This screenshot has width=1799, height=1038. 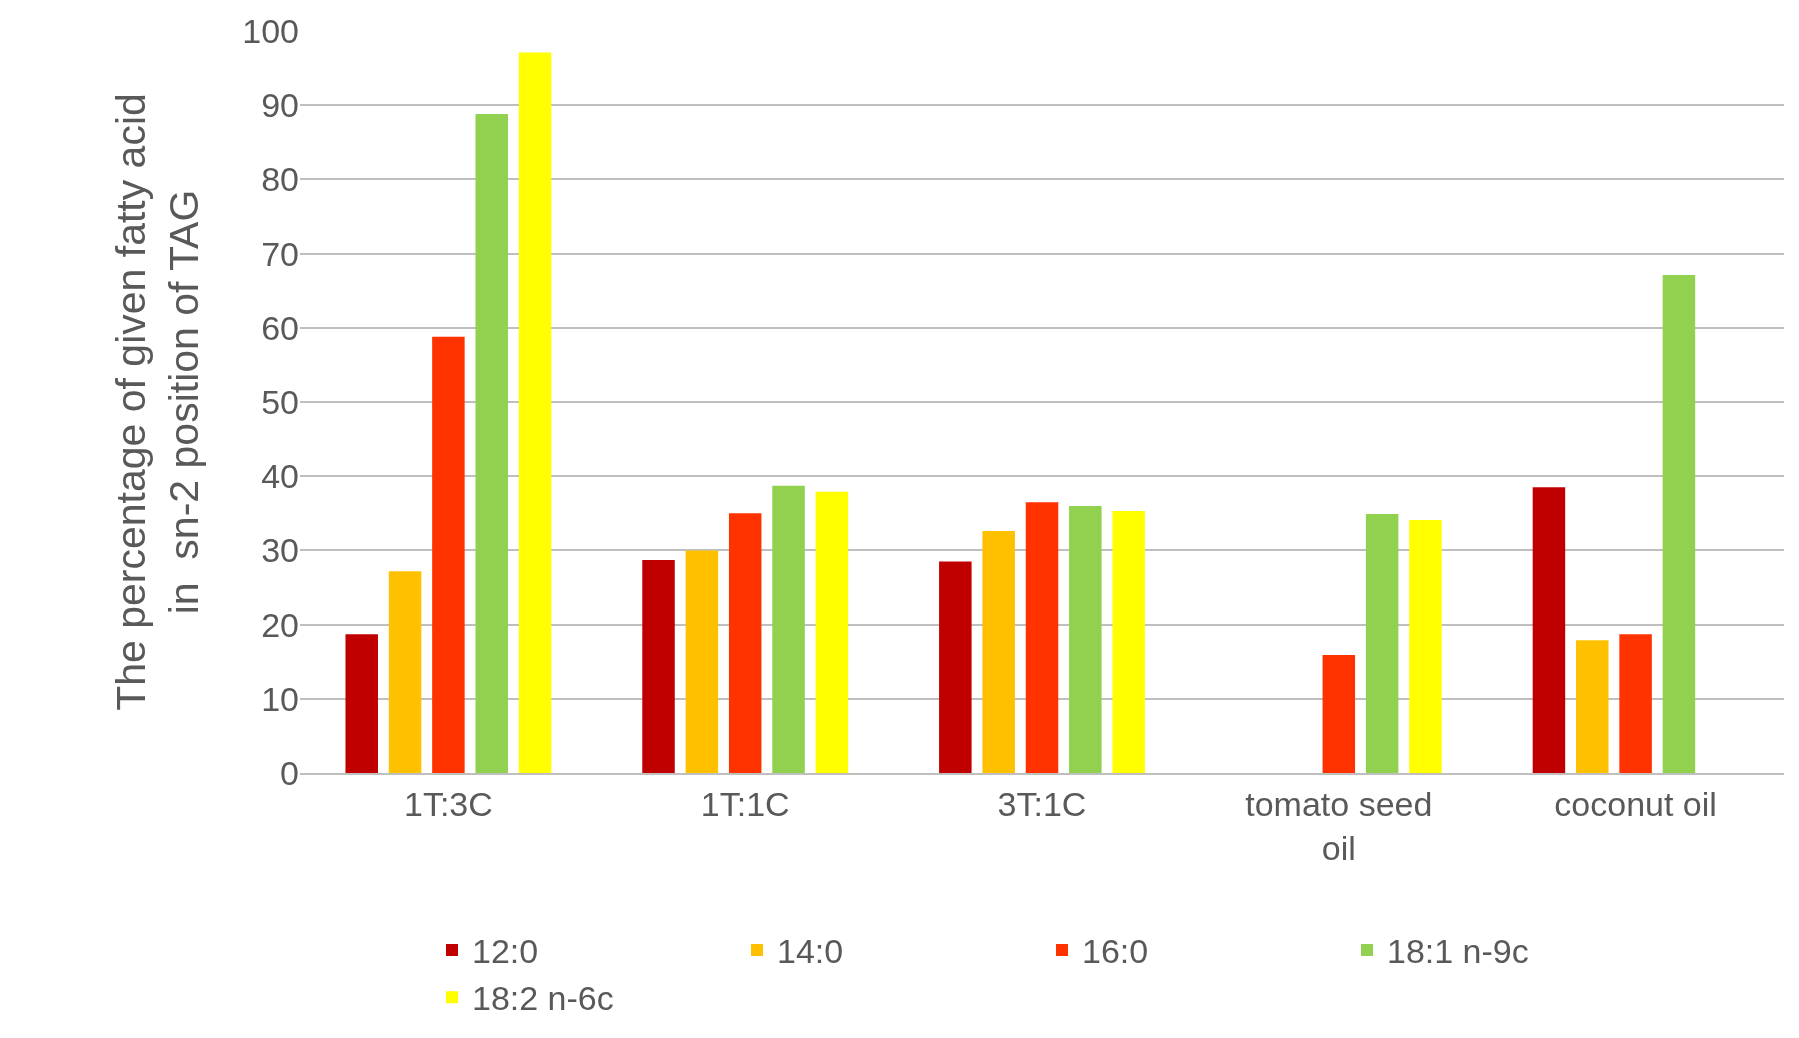 What do you see at coordinates (280, 550) in the screenshot?
I see `y-tick-label: 30` at bounding box center [280, 550].